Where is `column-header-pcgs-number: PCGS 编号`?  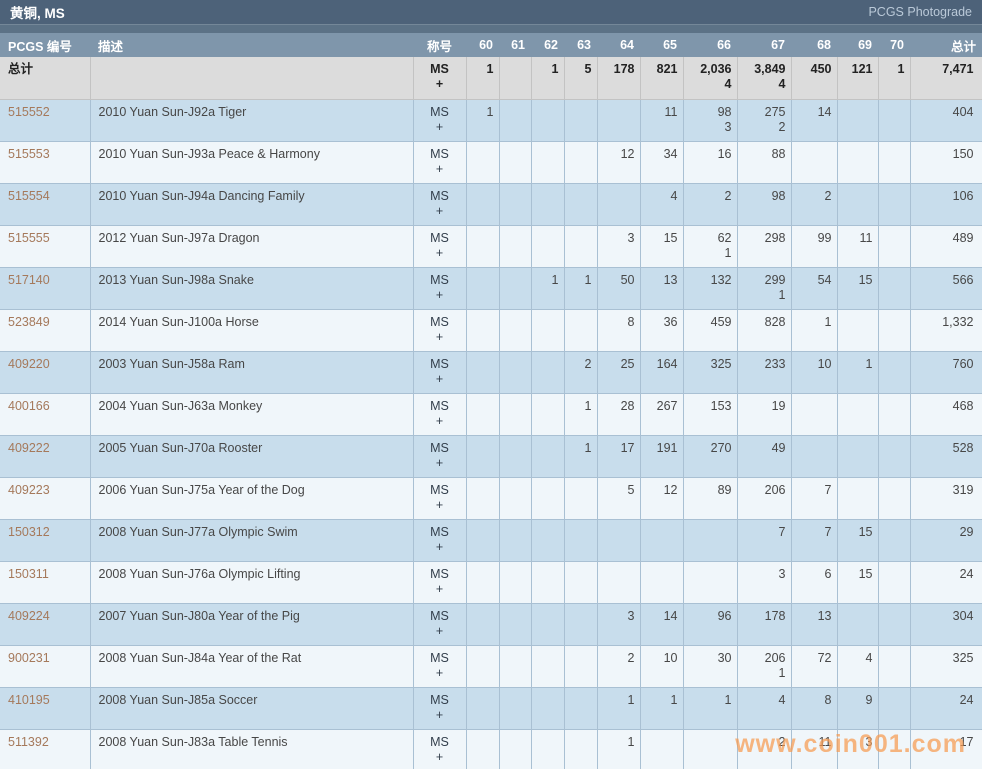 column-header-pcgs-number: PCGS 编号 is located at coordinates (45, 45).